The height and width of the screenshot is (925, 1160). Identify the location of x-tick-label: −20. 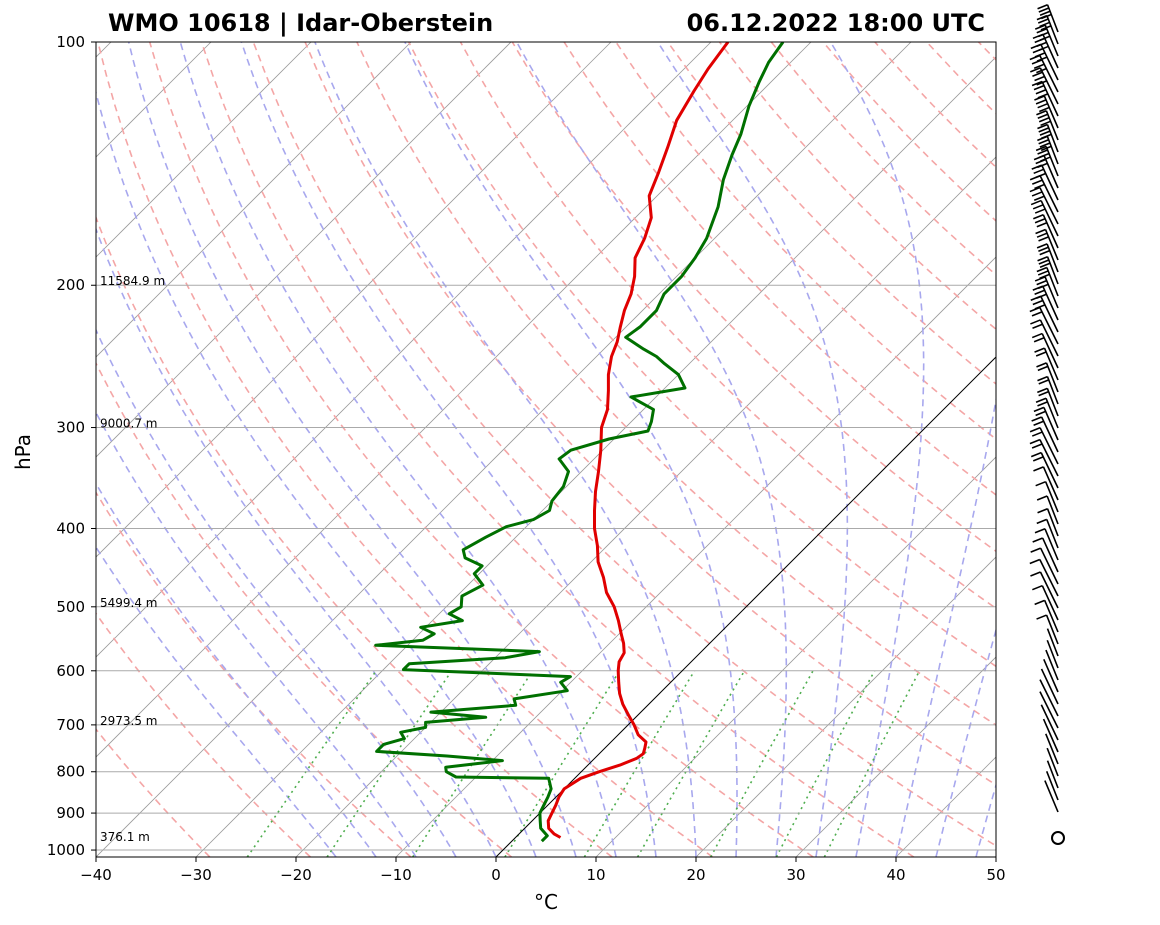
(296, 875).